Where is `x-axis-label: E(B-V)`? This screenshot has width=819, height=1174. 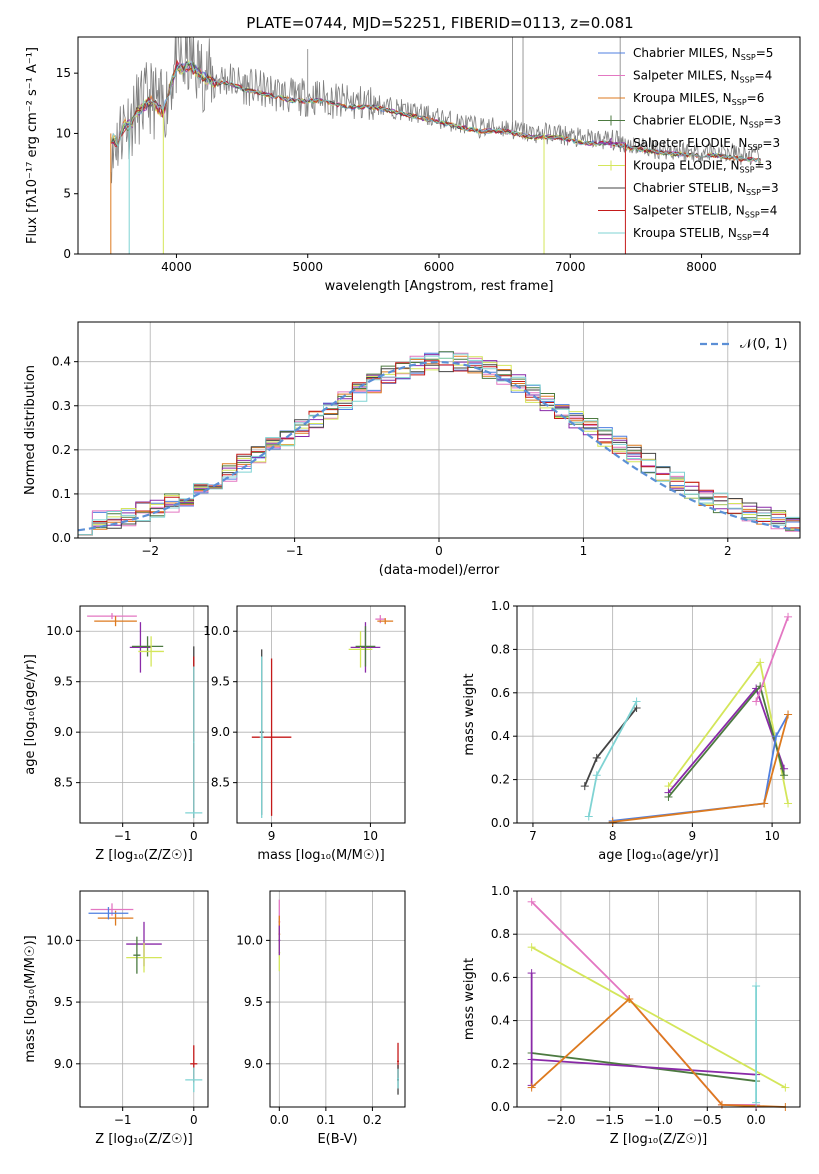
x-axis-label: E(B-V) is located at coordinates (337, 1139).